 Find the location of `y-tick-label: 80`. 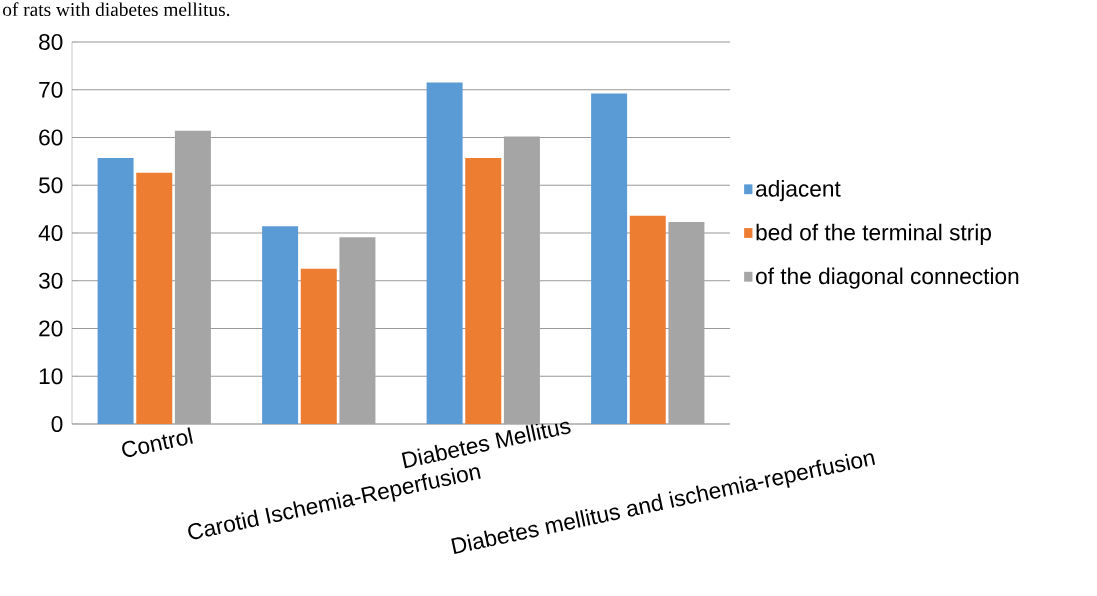

y-tick-label: 80 is located at coordinates (51, 42).